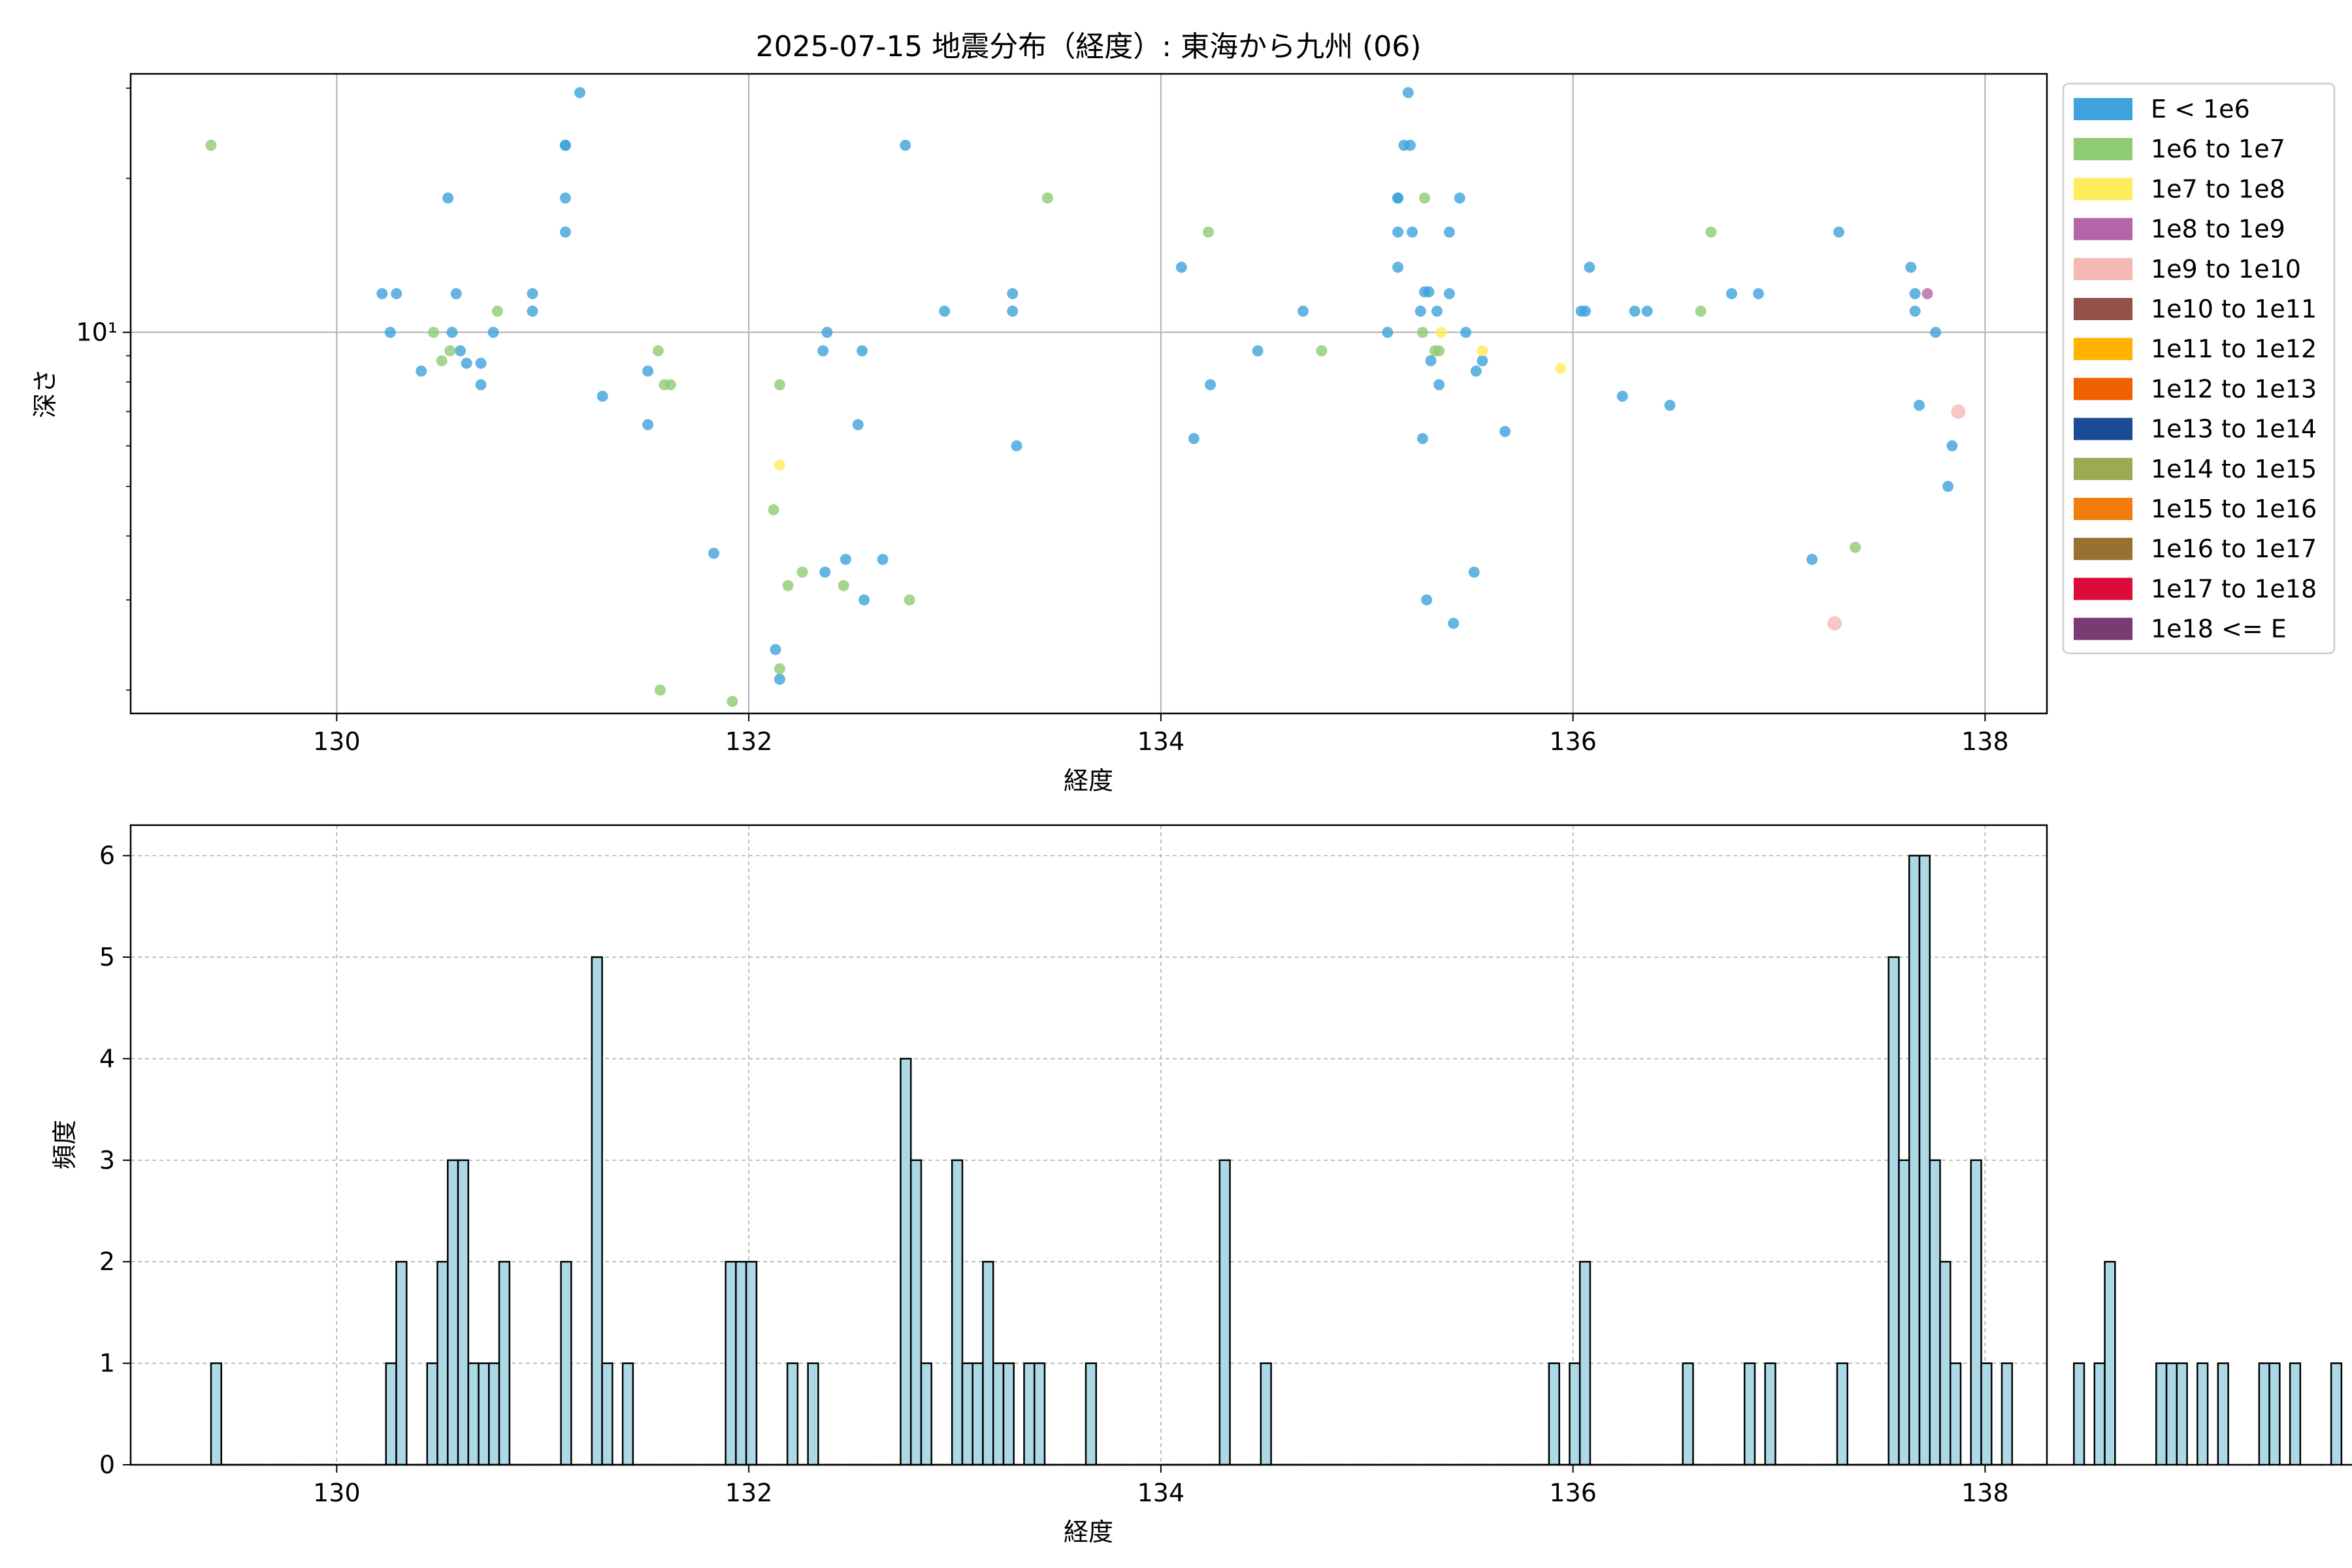 Image resolution: width=2352 pixels, height=1568 pixels. I want to click on histogram-x-tick-label: 136, so click(1573, 1492).